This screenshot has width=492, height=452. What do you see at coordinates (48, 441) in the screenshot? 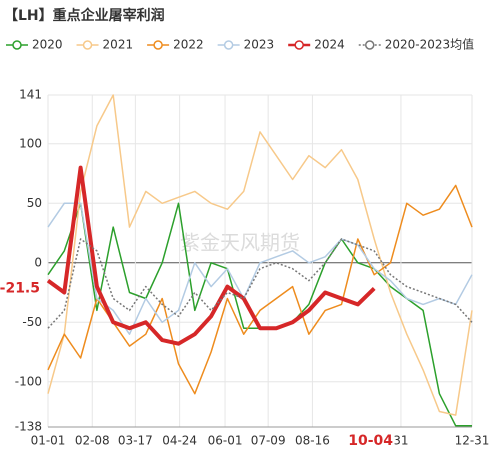
I see `x-tick-label: 01-01` at bounding box center [48, 441].